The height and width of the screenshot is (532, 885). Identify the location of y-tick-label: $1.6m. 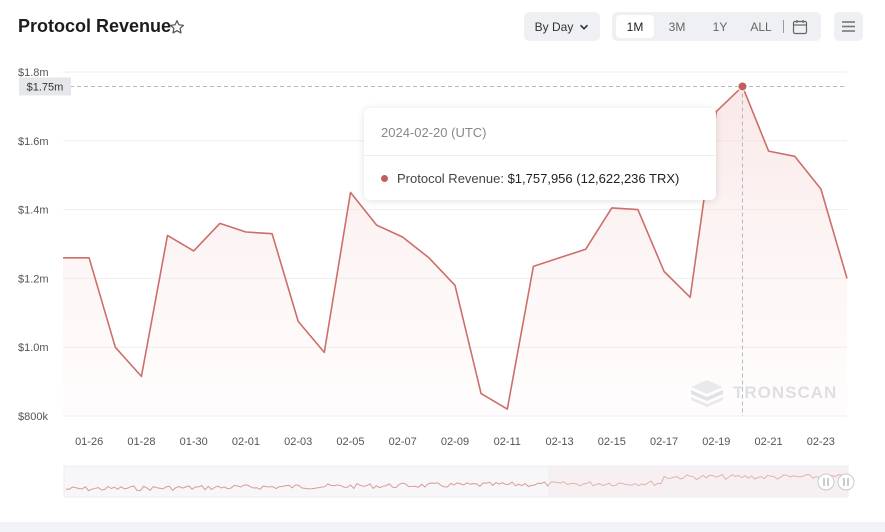
(33, 142).